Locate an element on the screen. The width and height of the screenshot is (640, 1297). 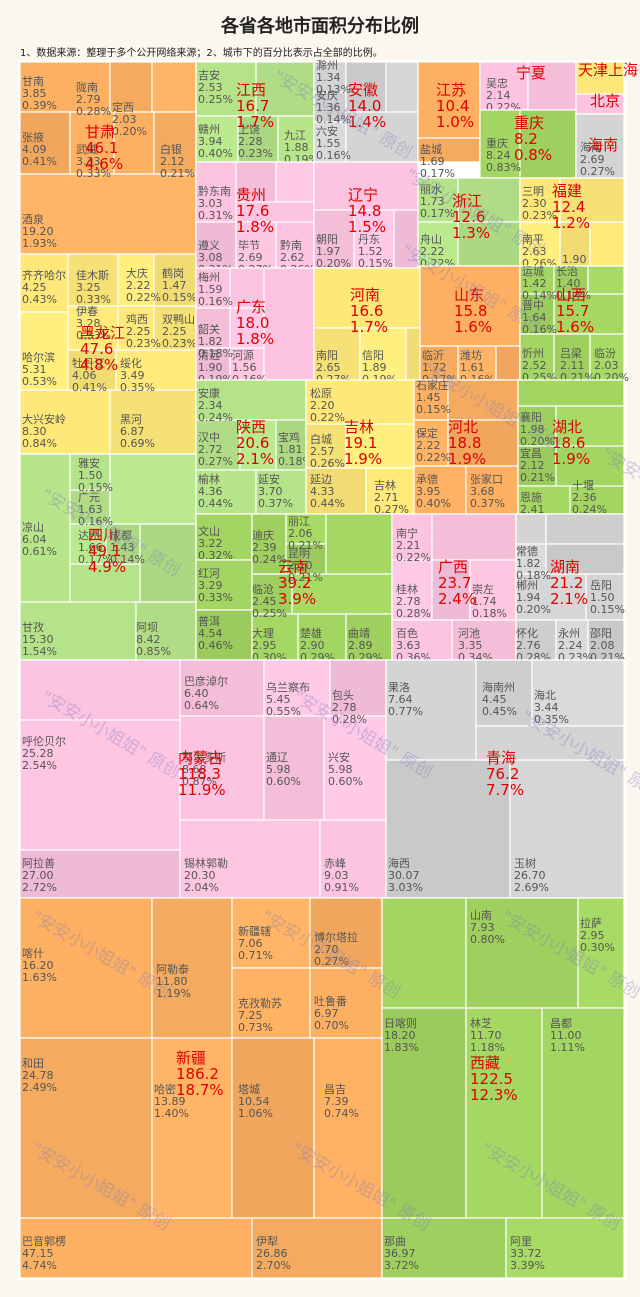
city-label: 1.89 is located at coordinates (374, 367).